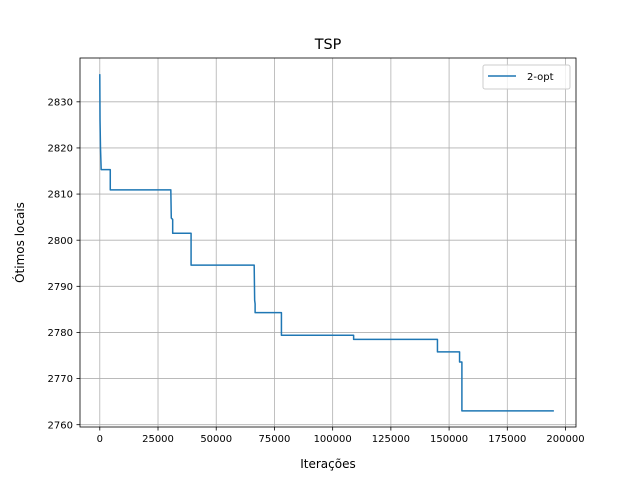 Image resolution: width=640 pixels, height=484 pixels. I want to click on y-tick-label: 2770, so click(60, 379).